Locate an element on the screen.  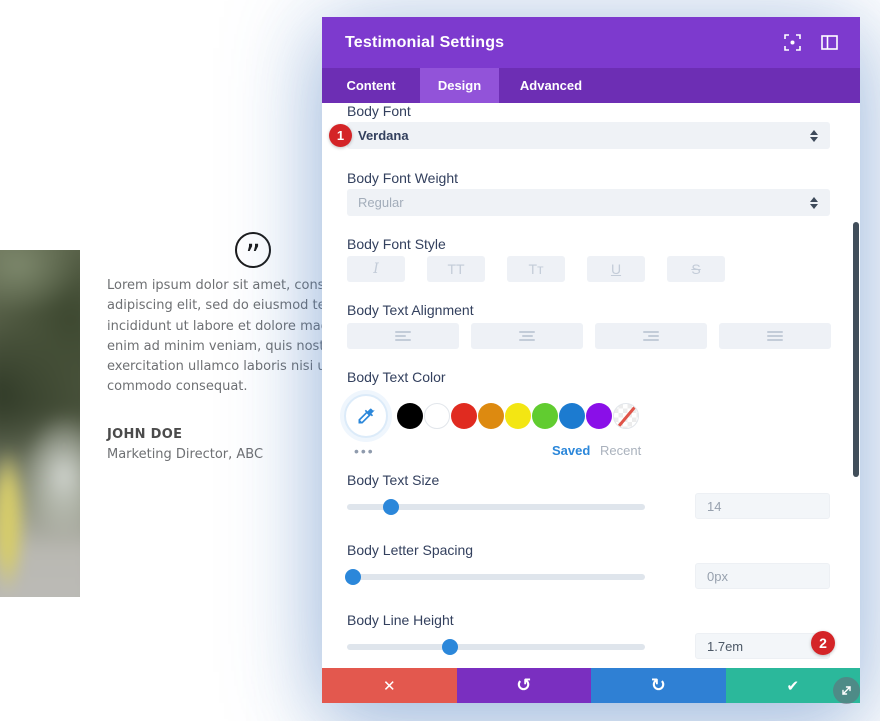
swatch-green is located at coordinates (545, 416).